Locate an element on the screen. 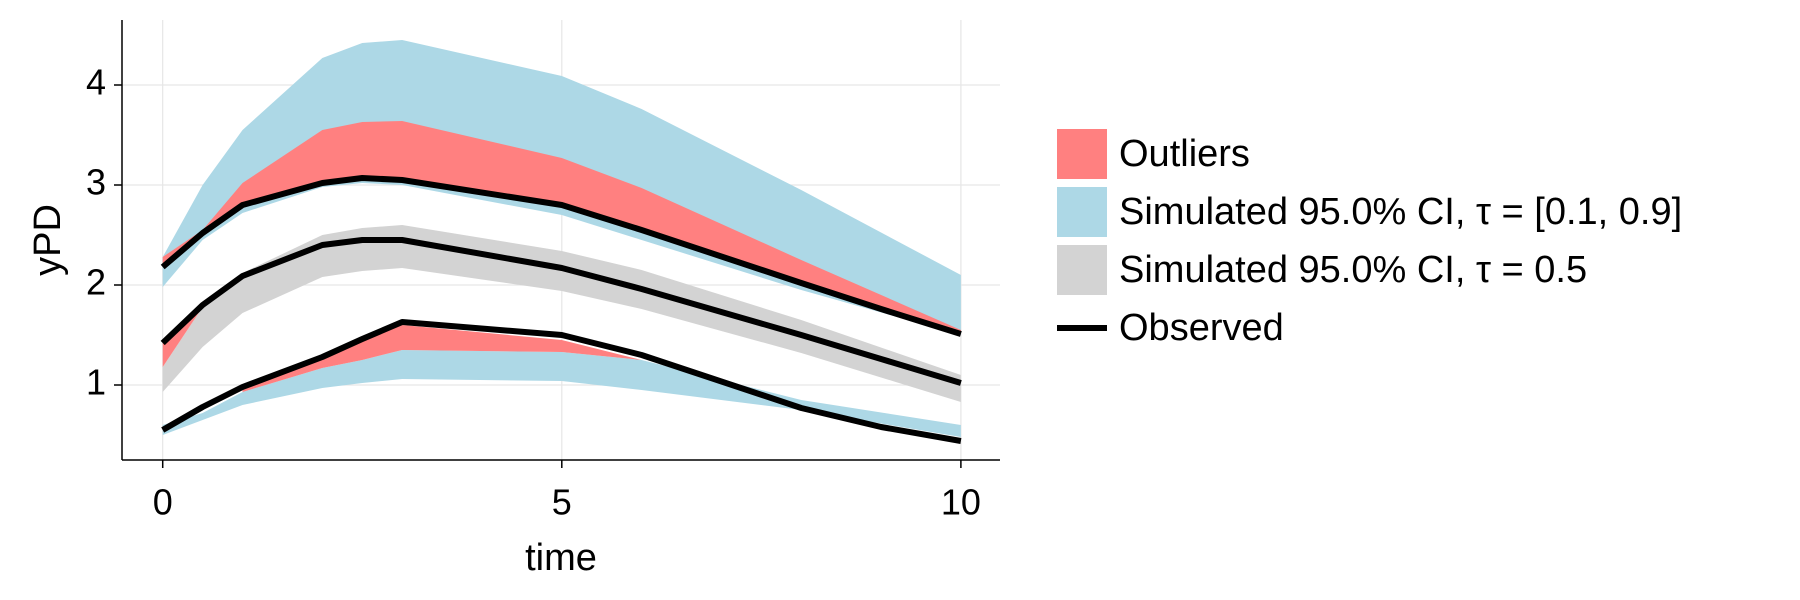 The width and height of the screenshot is (1800, 600). legend-label: Outliers is located at coordinates (1184, 154).